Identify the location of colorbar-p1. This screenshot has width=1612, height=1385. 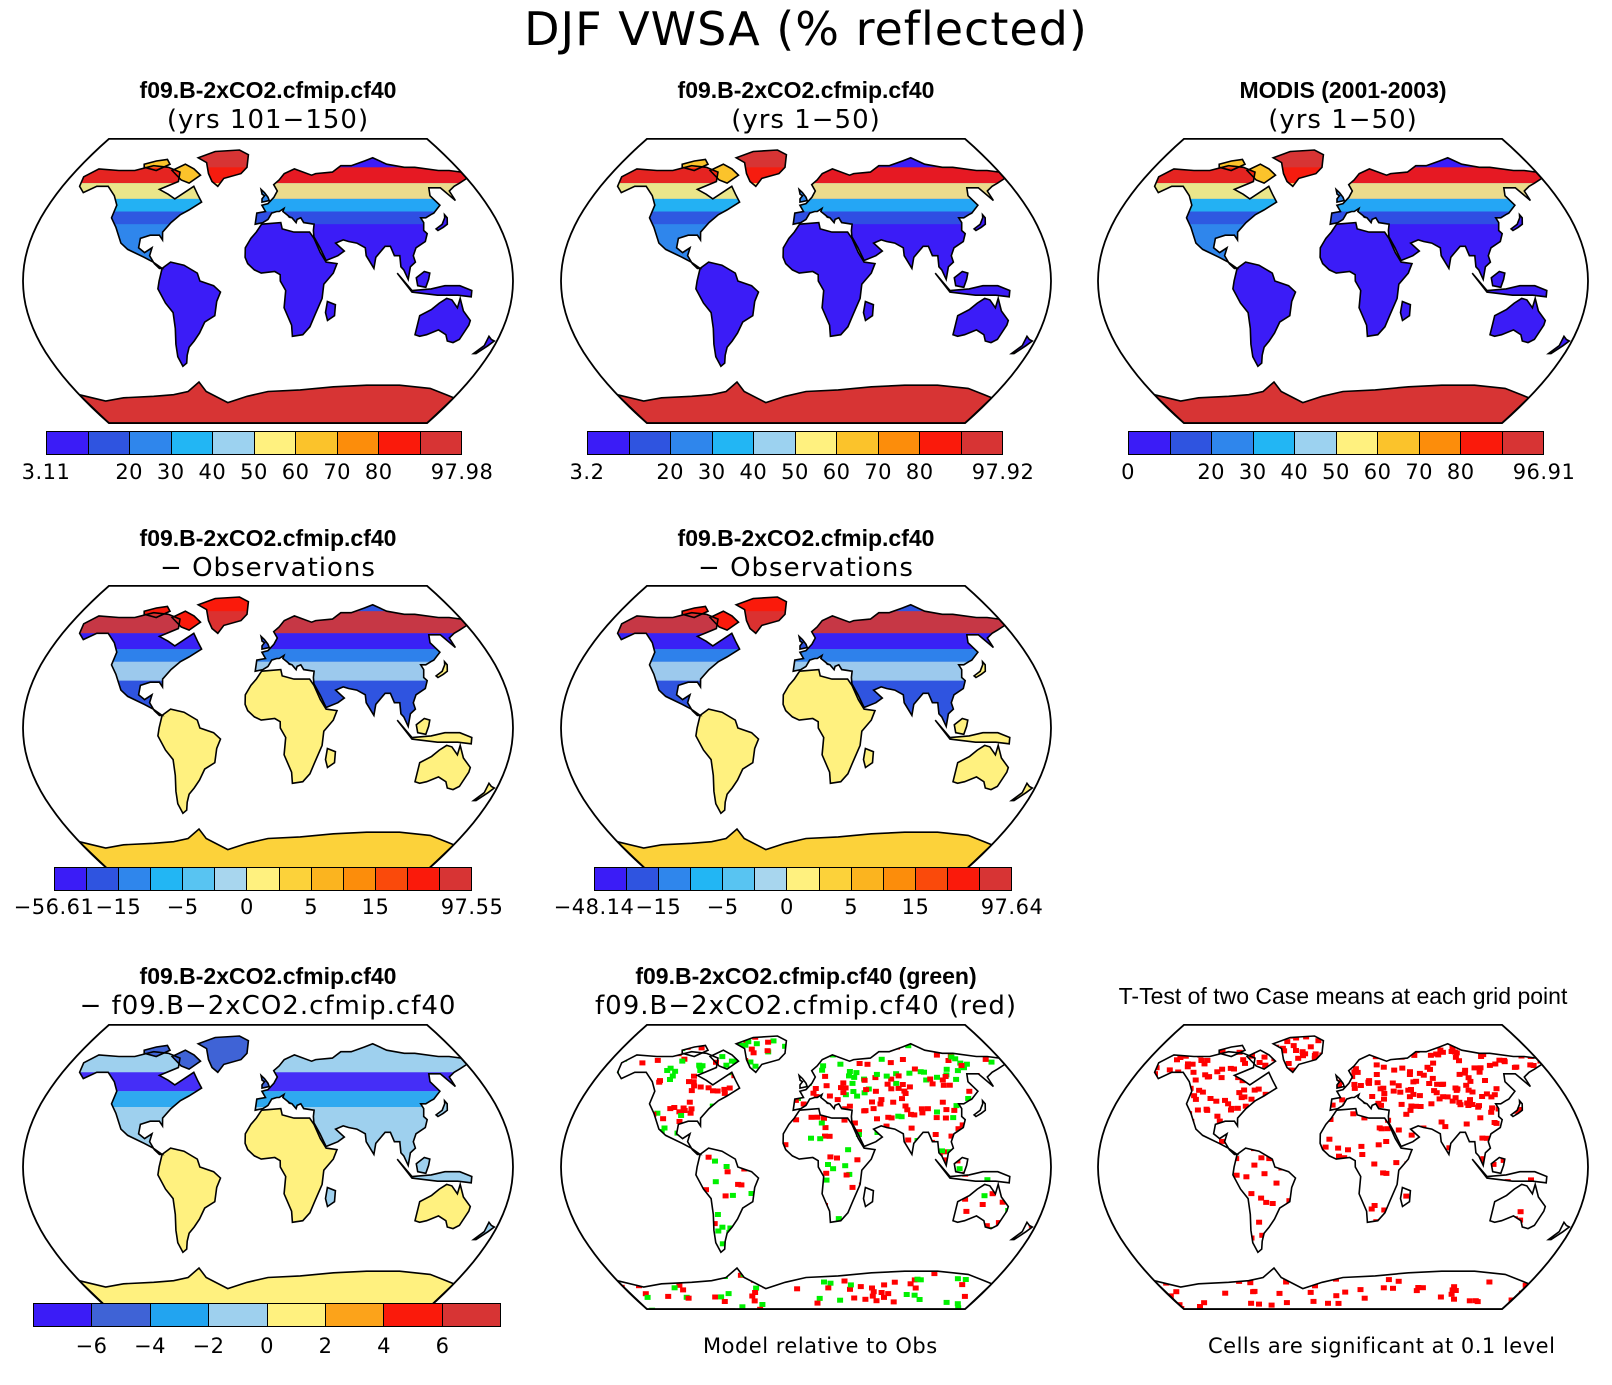
(254, 443).